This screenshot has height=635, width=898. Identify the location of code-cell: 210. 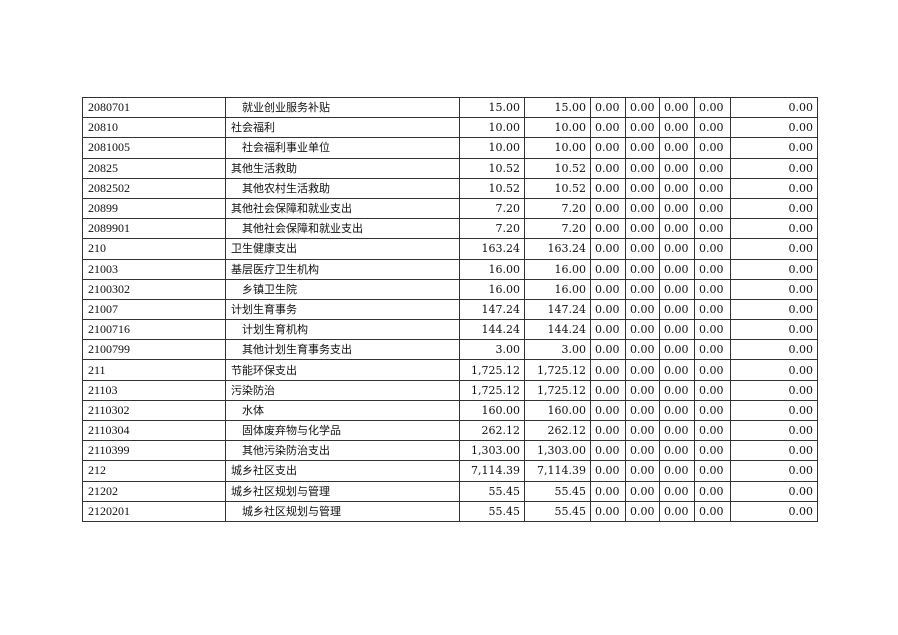
(154, 249).